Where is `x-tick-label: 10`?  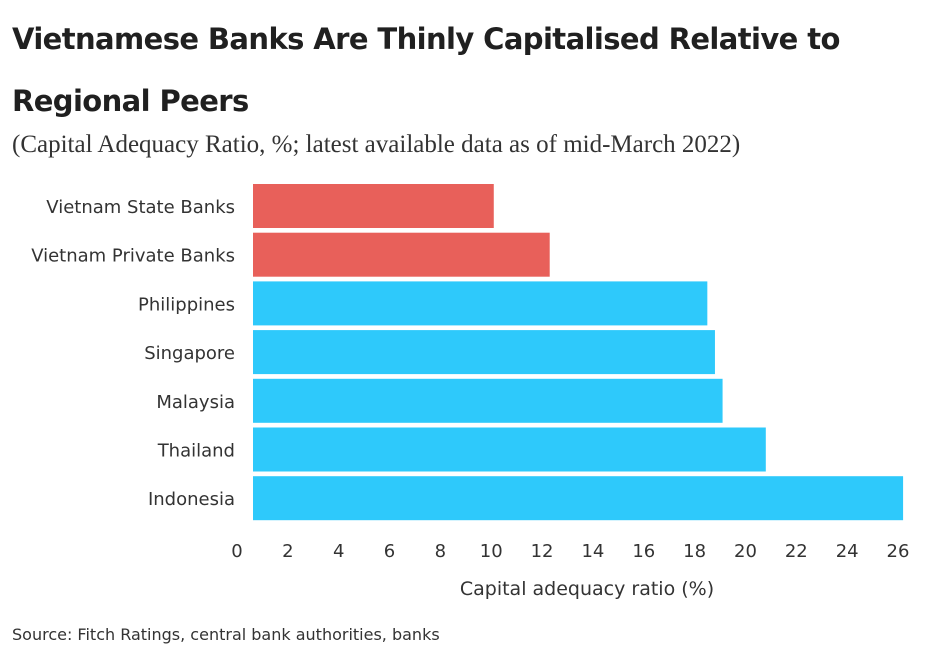 x-tick-label: 10 is located at coordinates (491, 551).